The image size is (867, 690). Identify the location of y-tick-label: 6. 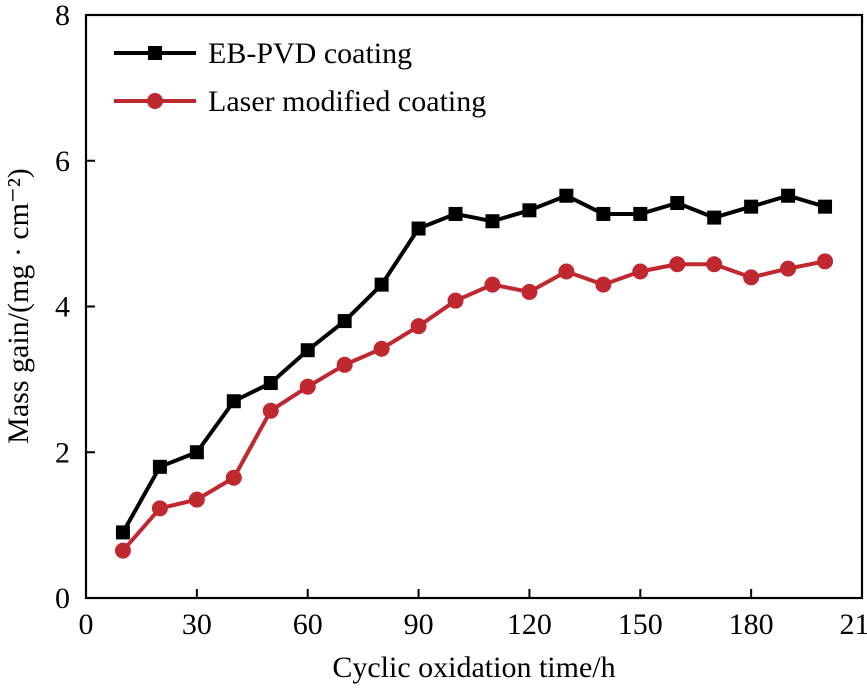
(62, 161).